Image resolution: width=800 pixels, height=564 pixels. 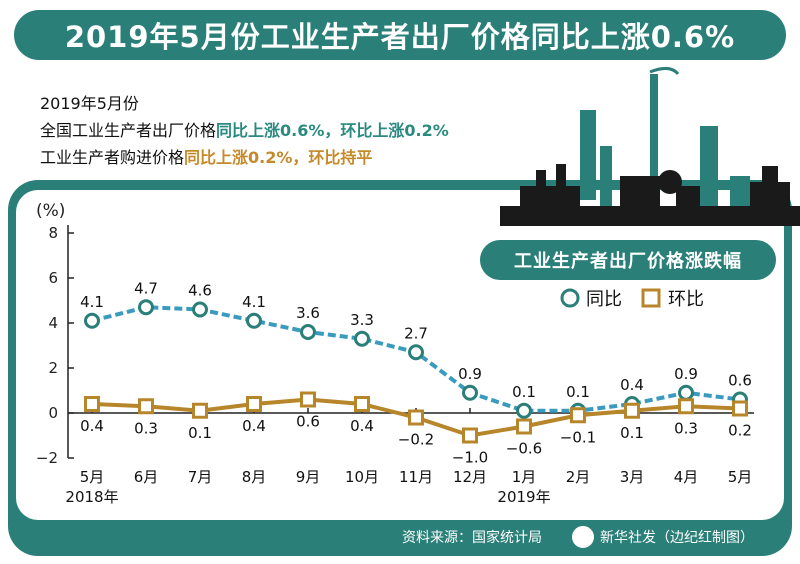 I want to click on mom-data-label: 0.6, so click(x=308, y=422).